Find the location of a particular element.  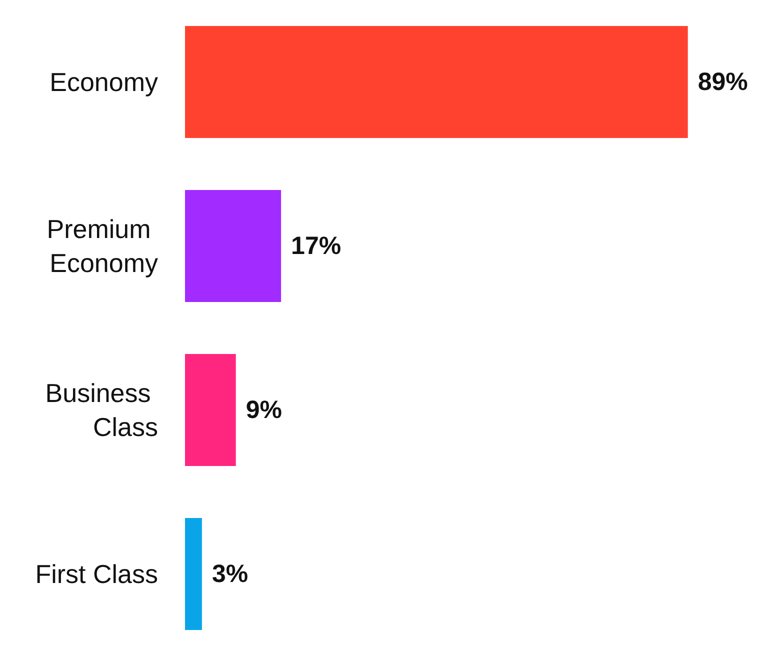

y-tick-label: Premium Economy is located at coordinates (102, 246).